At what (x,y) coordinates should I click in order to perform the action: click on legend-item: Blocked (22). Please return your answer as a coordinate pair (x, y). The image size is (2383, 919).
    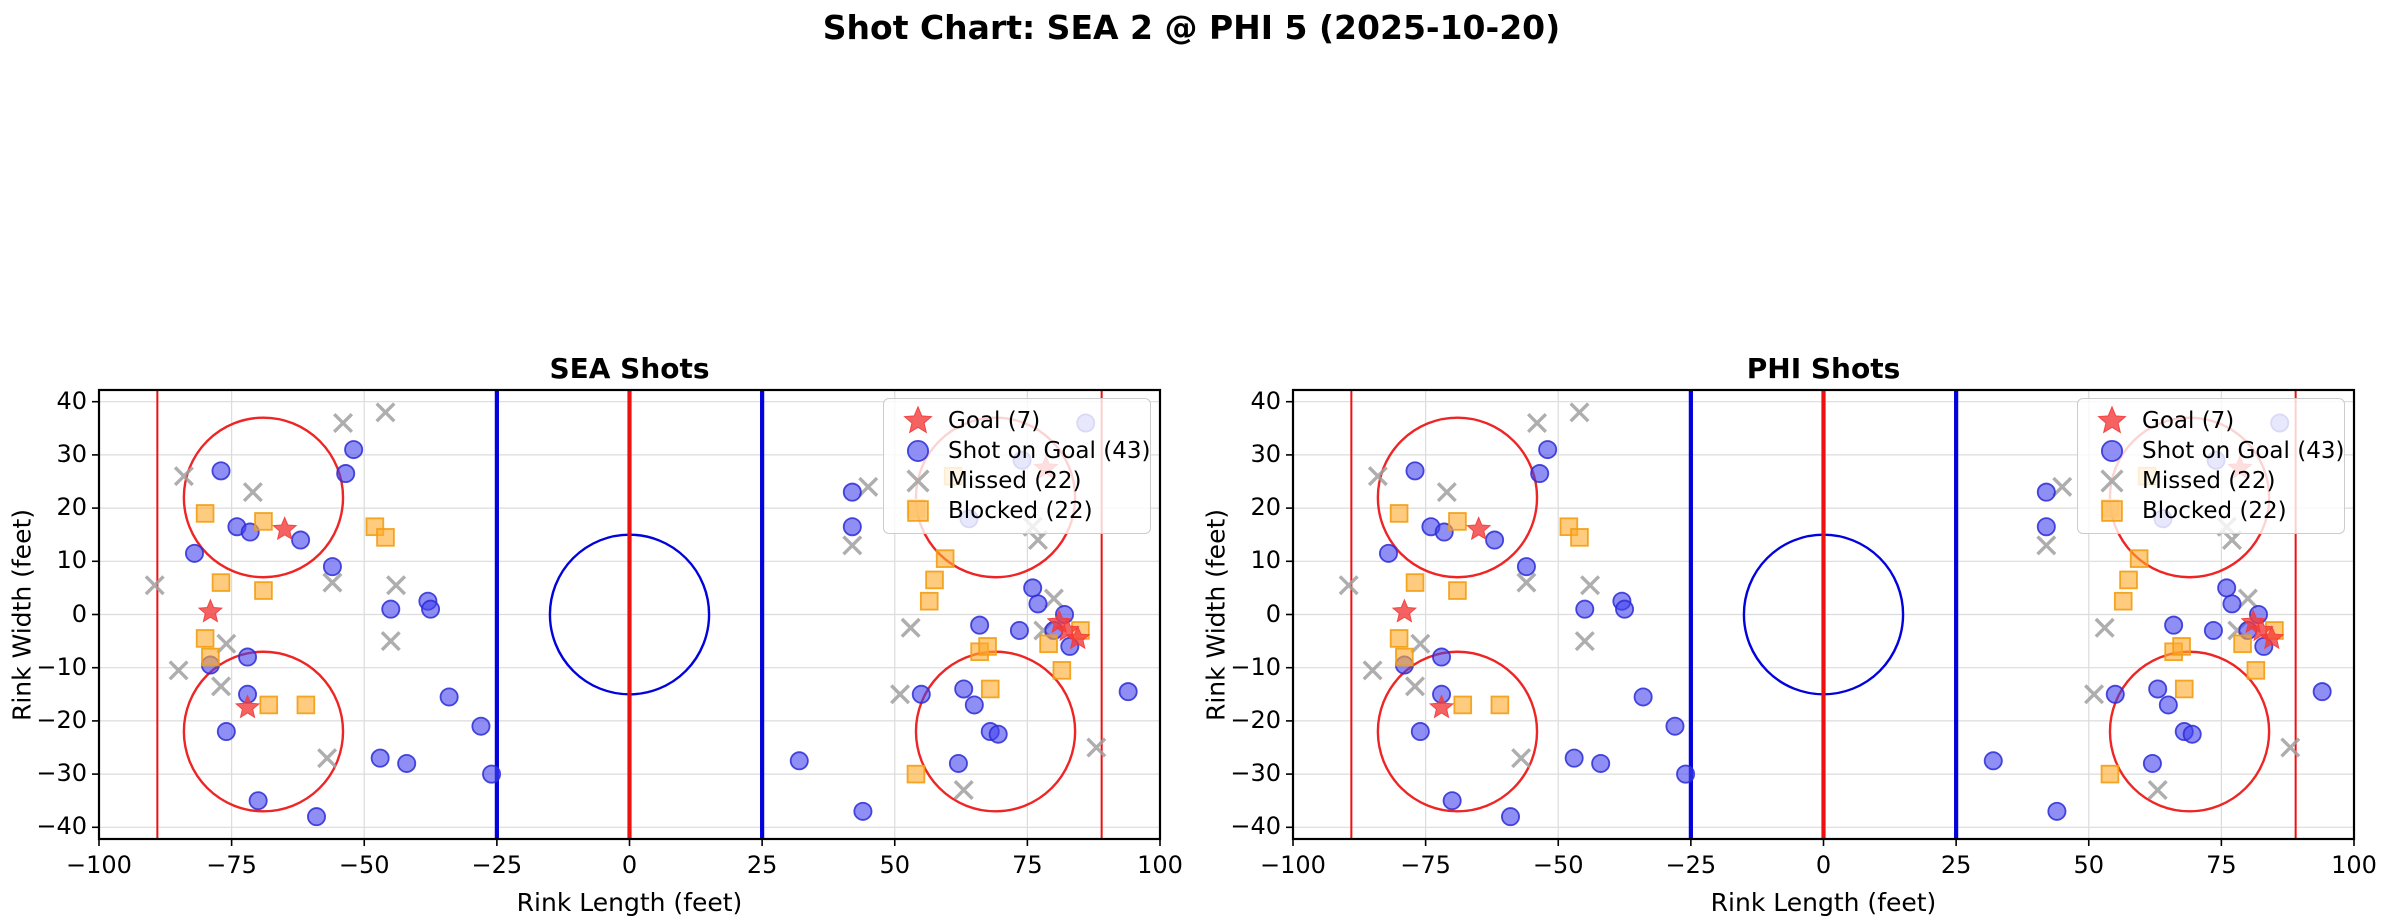
    Looking at the image, I should click on (2213, 511).